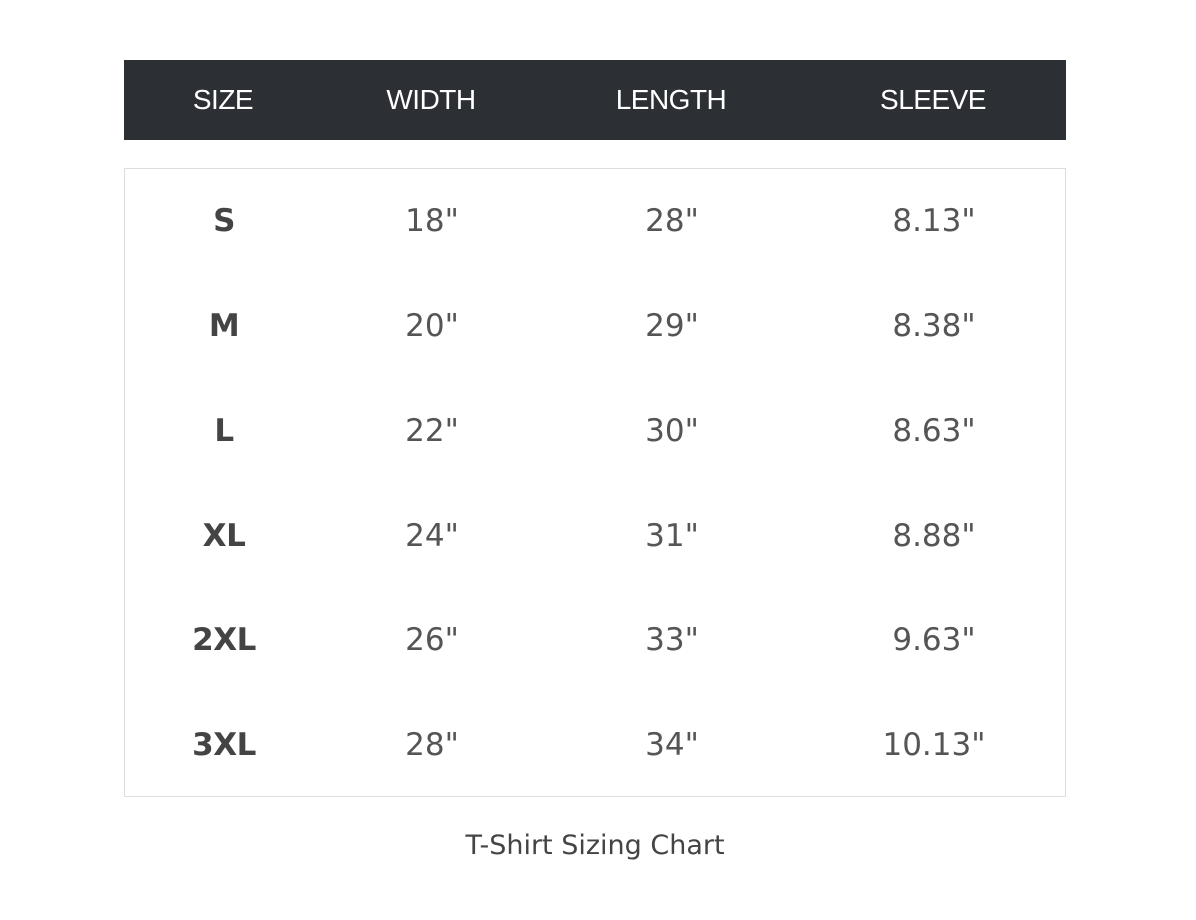 The width and height of the screenshot is (1196, 920). I want to click on width-cell: 20", so click(432, 326).